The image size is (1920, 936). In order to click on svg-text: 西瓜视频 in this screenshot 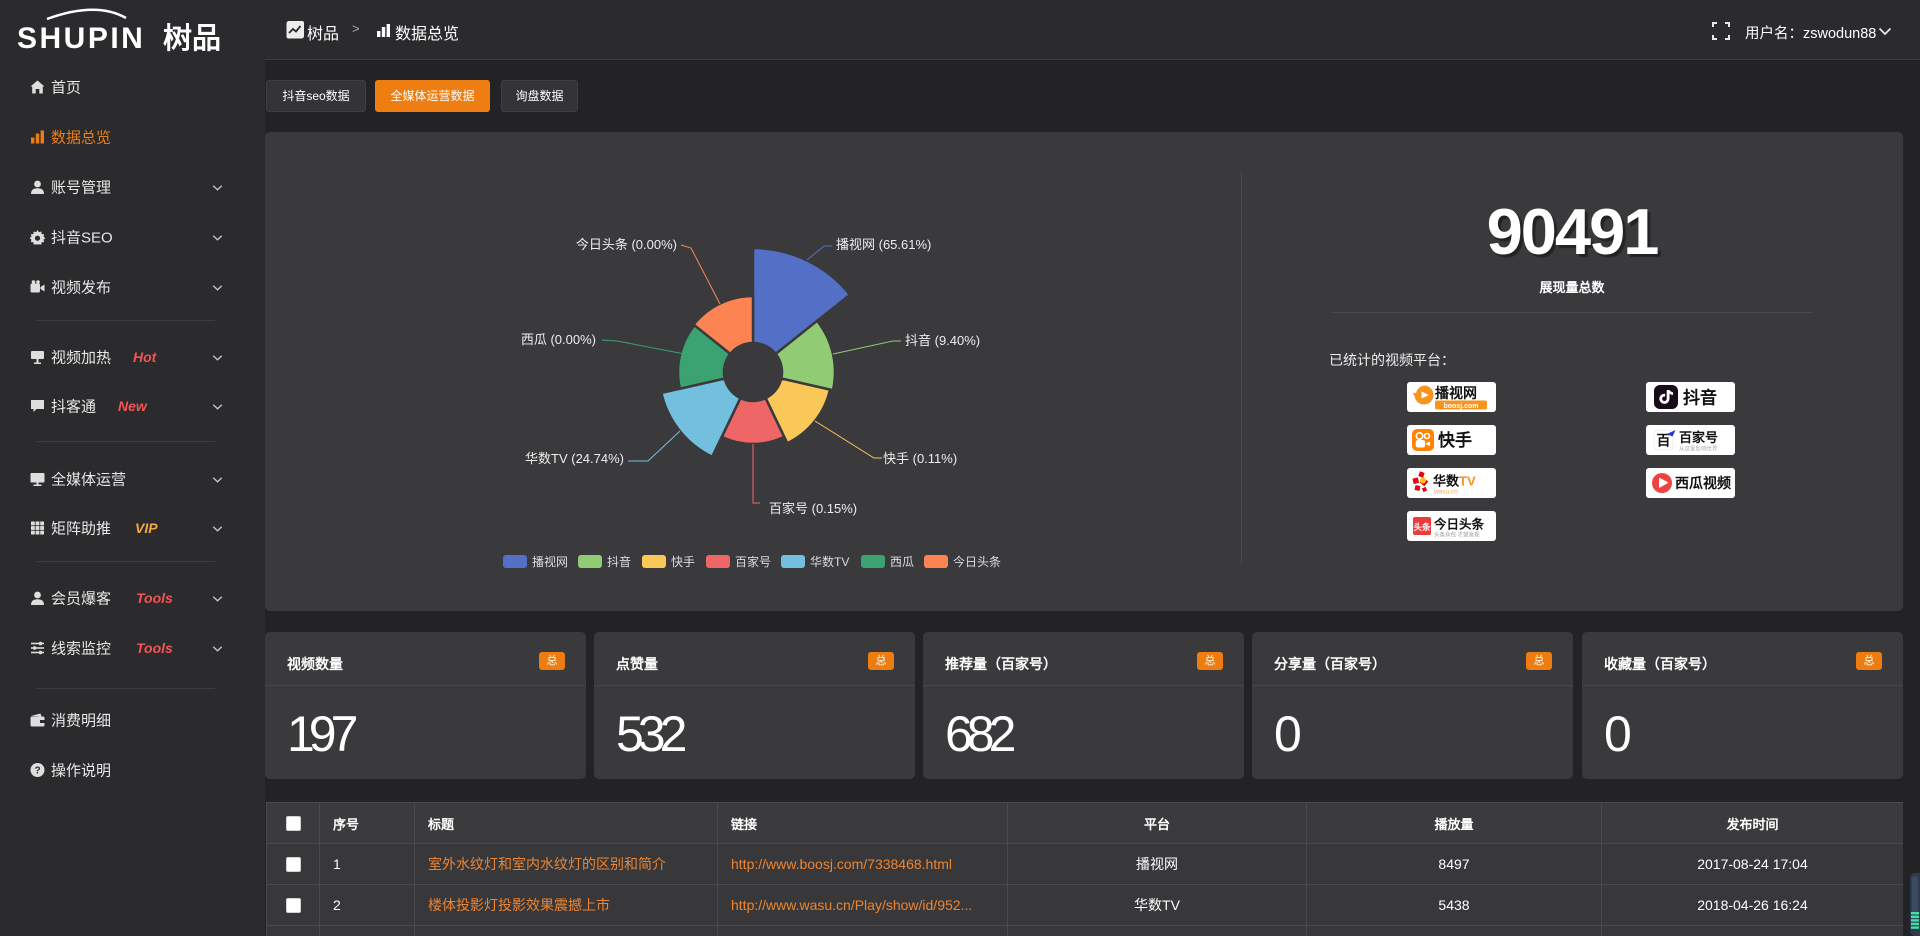, I will do `click(1703, 483)`.